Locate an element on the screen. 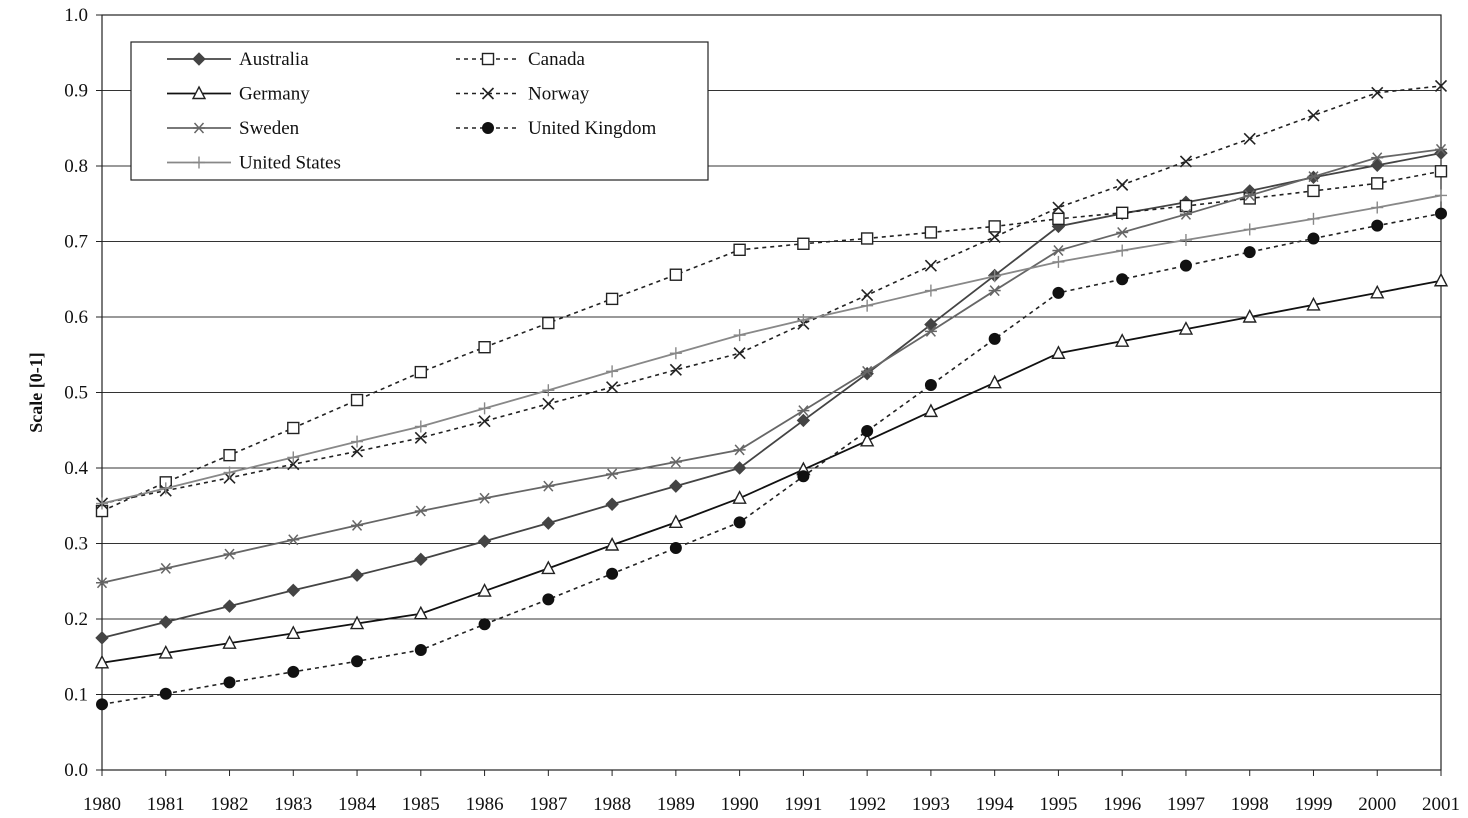 Image resolution: width=1468 pixels, height=818 pixels. x-tick-label: 1992 is located at coordinates (867, 804).